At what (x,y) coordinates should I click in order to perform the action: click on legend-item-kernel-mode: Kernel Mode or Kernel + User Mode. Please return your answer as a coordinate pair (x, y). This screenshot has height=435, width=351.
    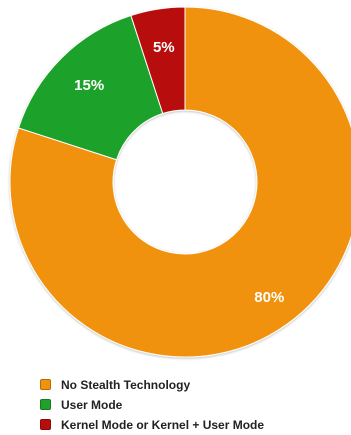
    Looking at the image, I should click on (192, 424).